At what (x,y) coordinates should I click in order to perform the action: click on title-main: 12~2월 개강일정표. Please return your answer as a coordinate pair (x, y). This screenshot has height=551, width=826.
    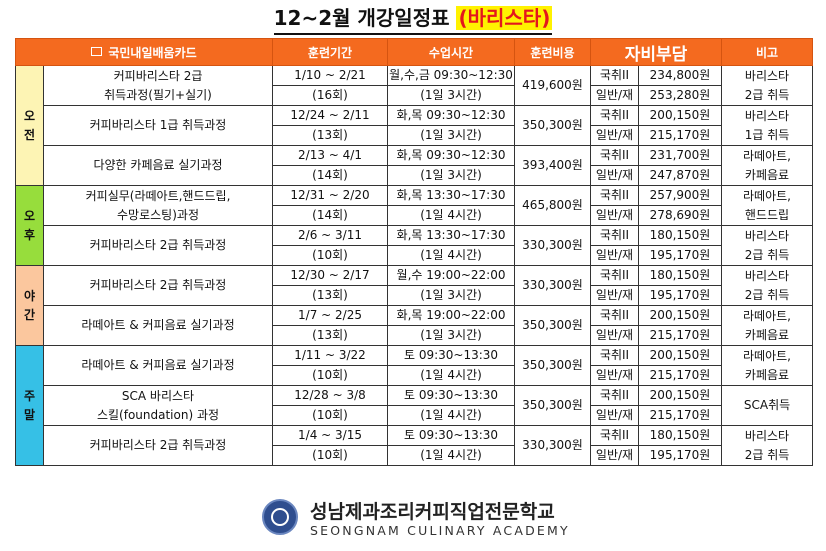
    Looking at the image, I should click on (361, 18).